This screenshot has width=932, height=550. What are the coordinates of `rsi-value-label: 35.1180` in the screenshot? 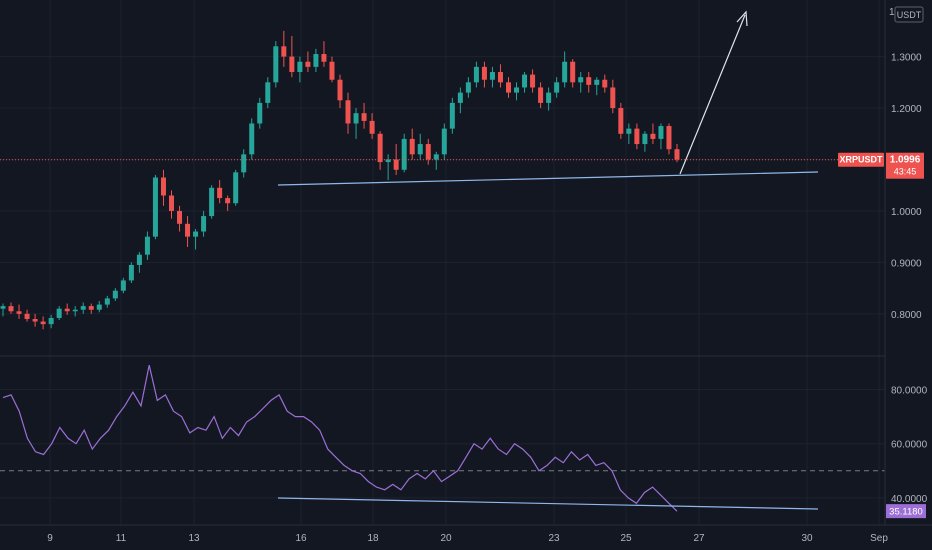 It's located at (906, 511).